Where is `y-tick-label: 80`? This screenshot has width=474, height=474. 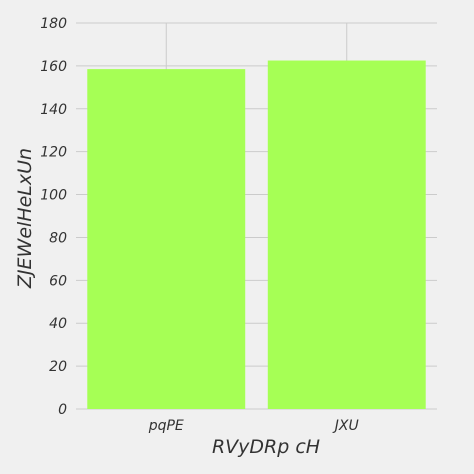 y-tick-label: 80 is located at coordinates (58, 238).